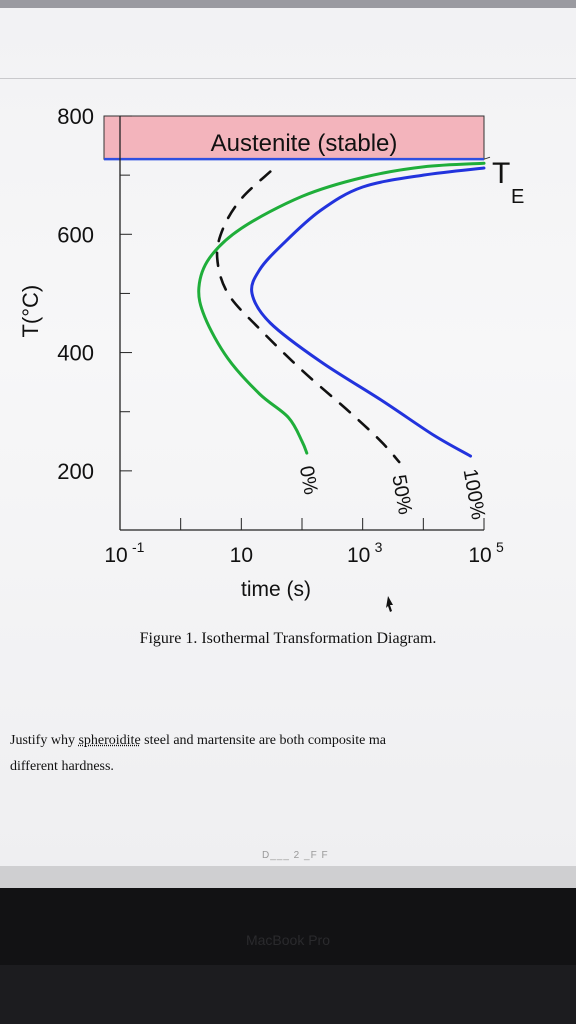  Describe the element at coordinates (75, 353) in the screenshot. I see `y-tick-label: 400` at that location.